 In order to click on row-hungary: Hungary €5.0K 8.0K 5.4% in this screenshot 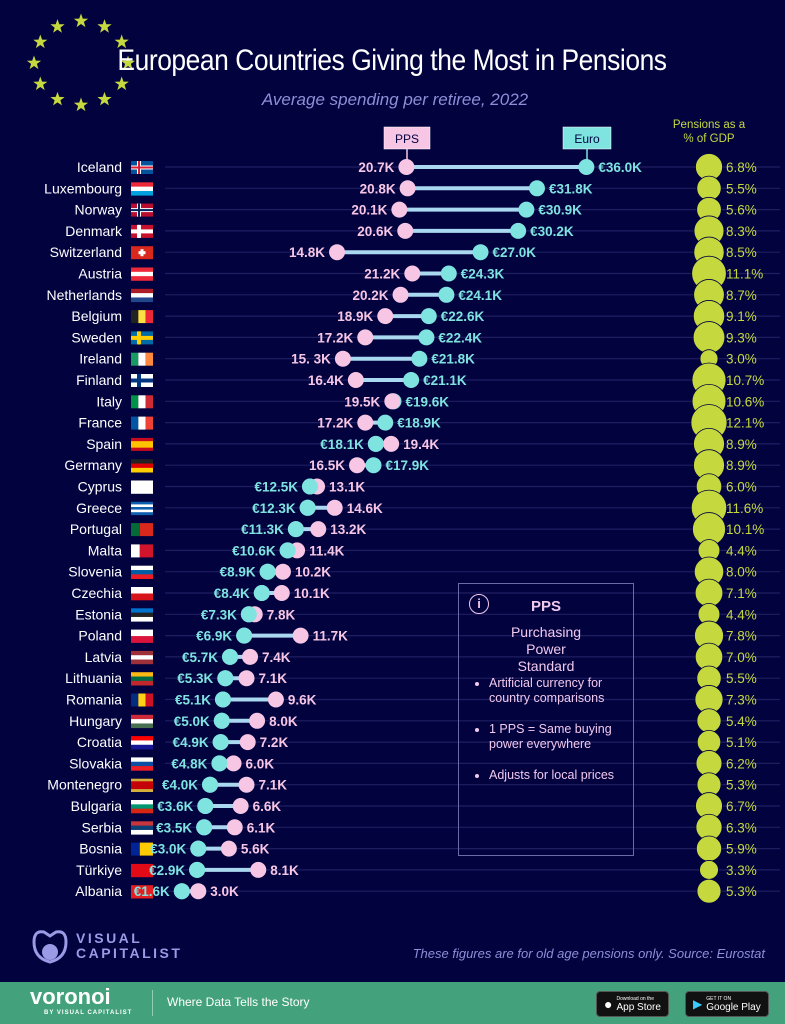, I will do `click(424, 721)`.